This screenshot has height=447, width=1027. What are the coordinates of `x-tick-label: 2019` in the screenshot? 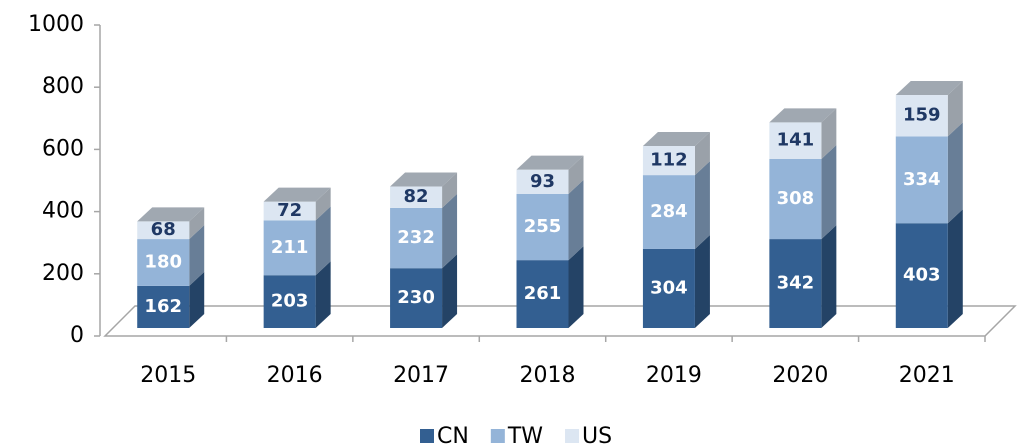 It's located at (674, 375).